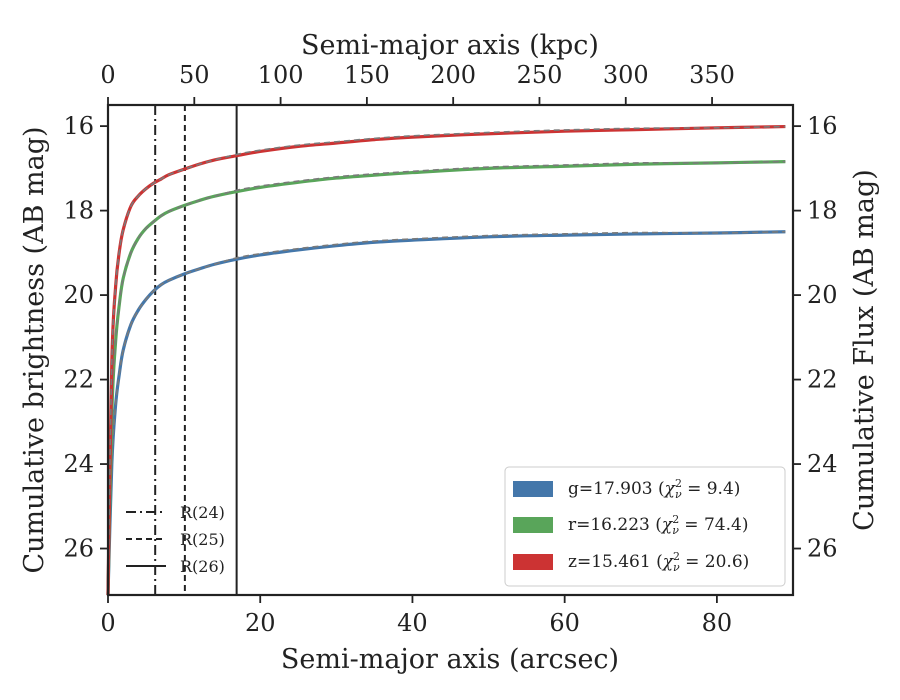 The height and width of the screenshot is (700, 900). Describe the element at coordinates (107, 623) in the screenshot. I see `x-tick-label: 0` at that location.